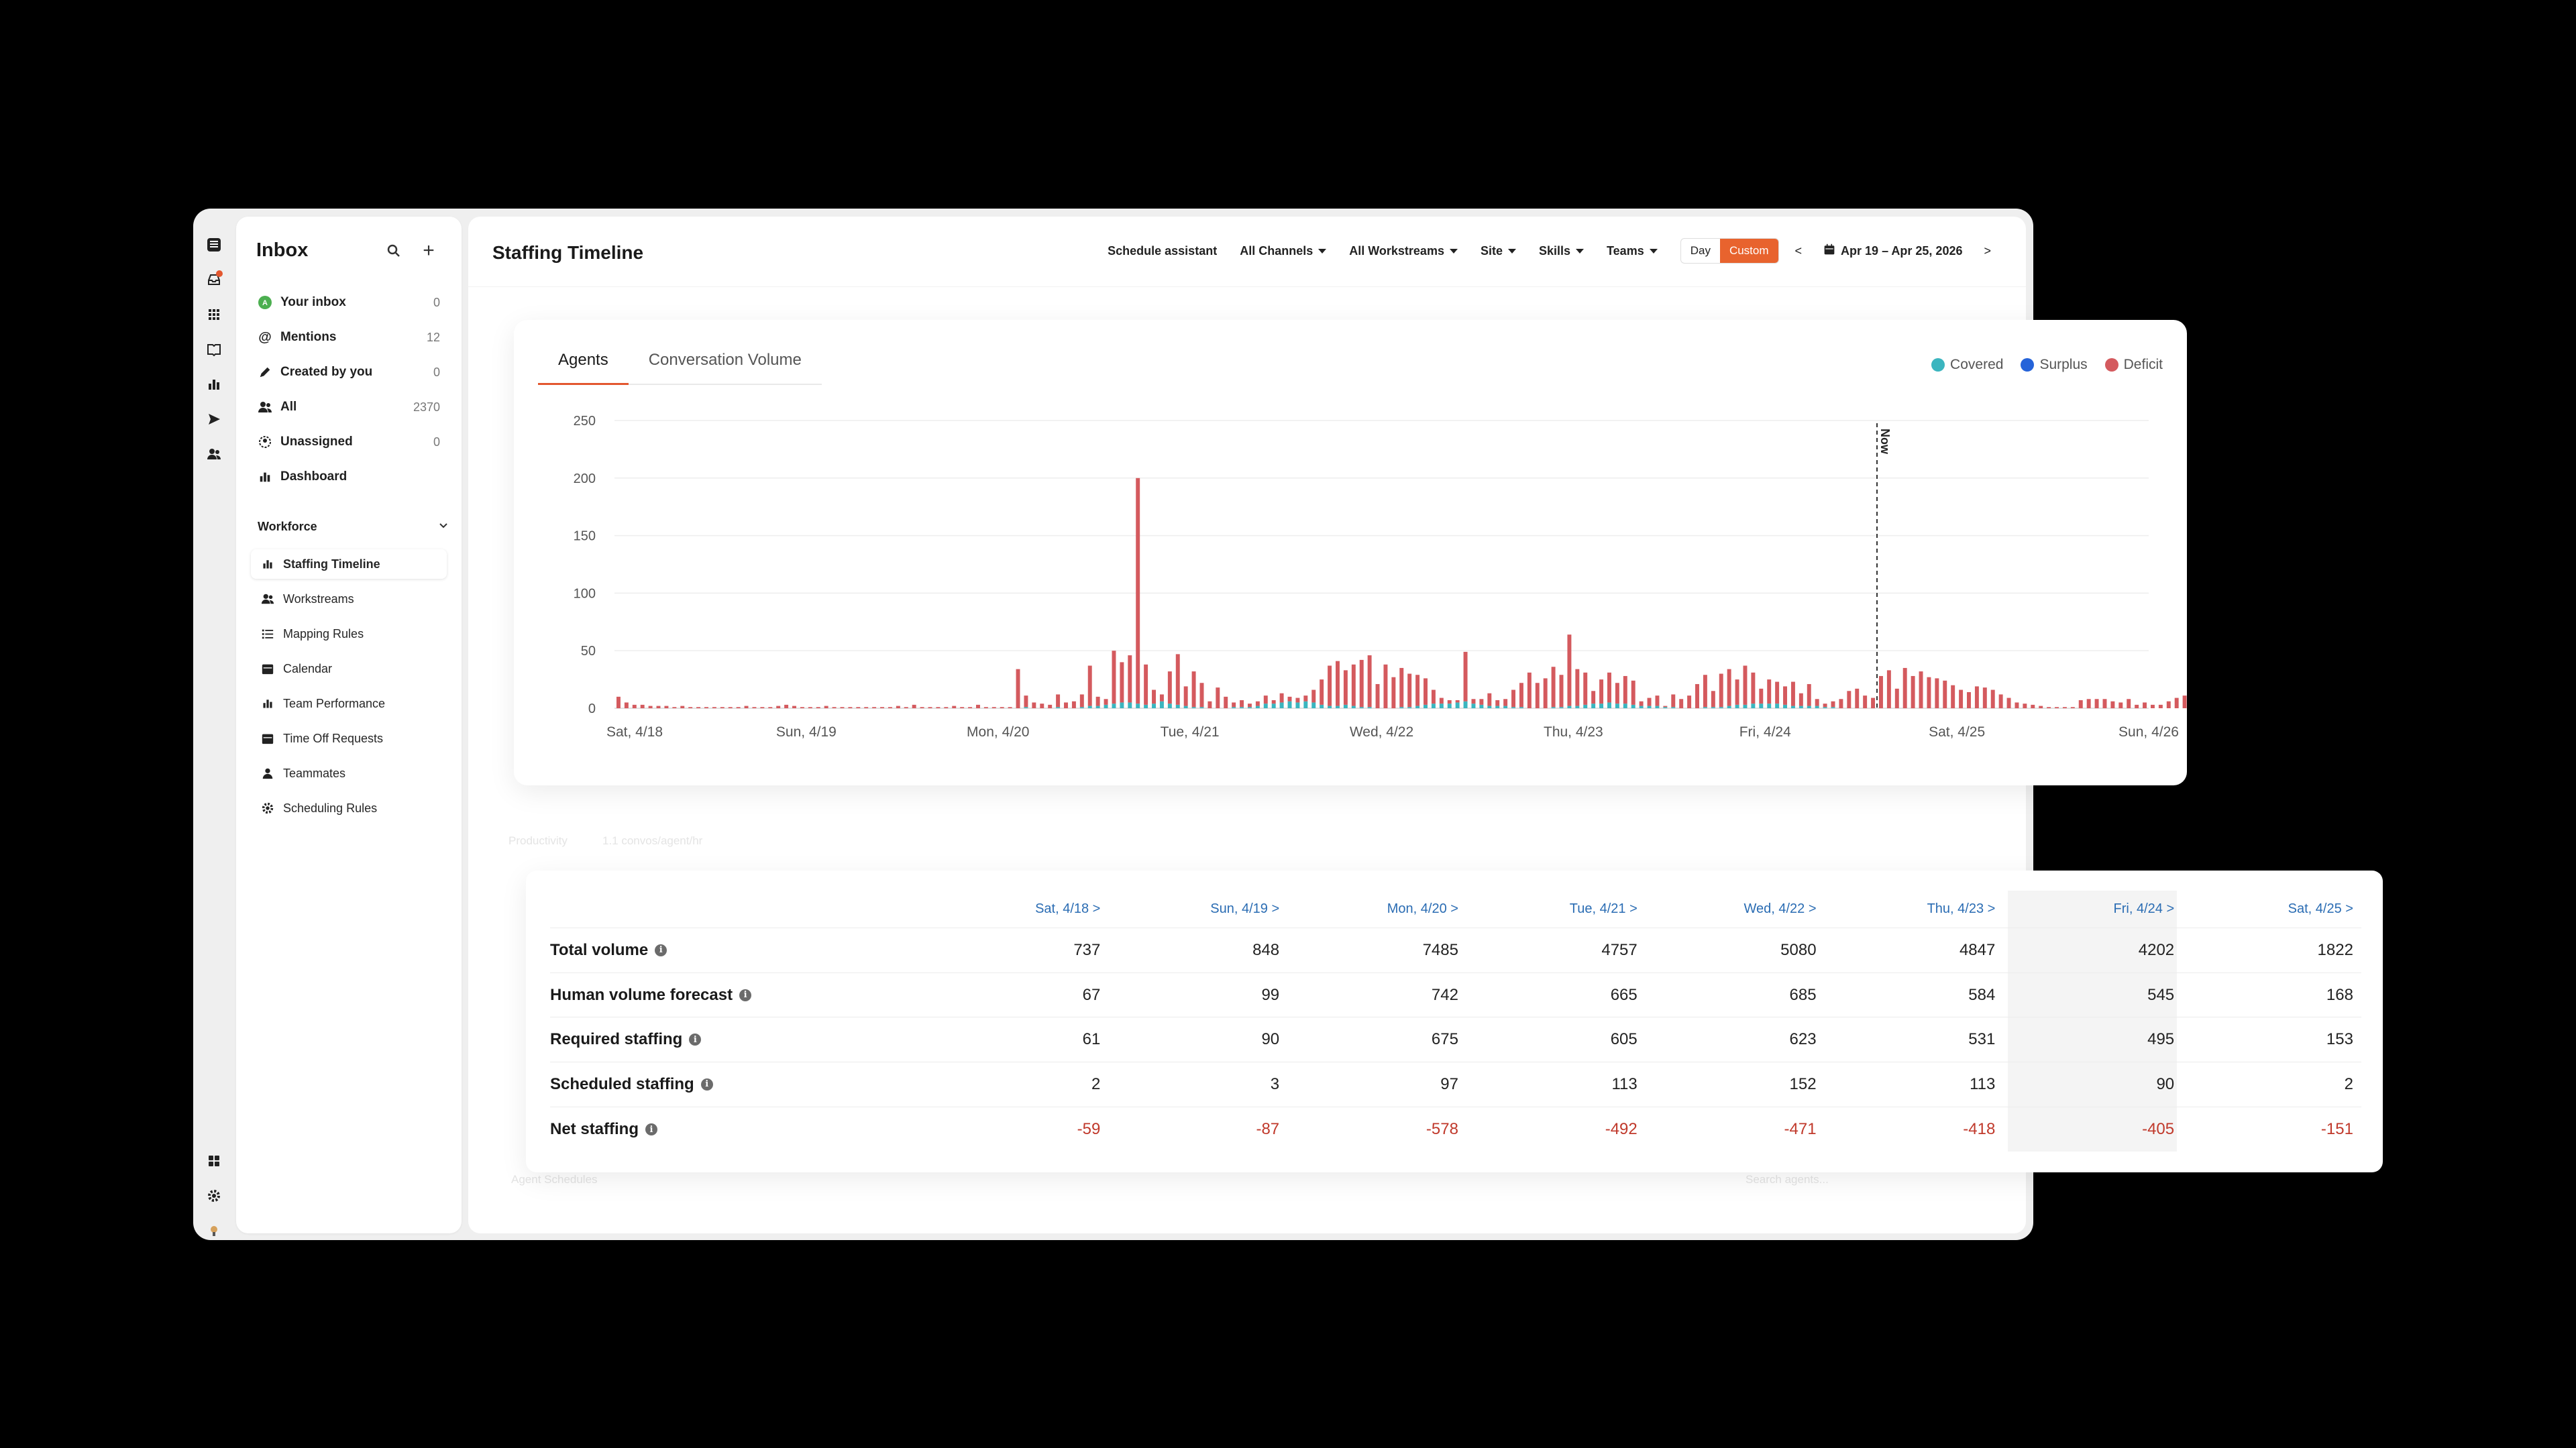 This screenshot has height=1448, width=2576. I want to click on prev-range-button: <, so click(1798, 250).